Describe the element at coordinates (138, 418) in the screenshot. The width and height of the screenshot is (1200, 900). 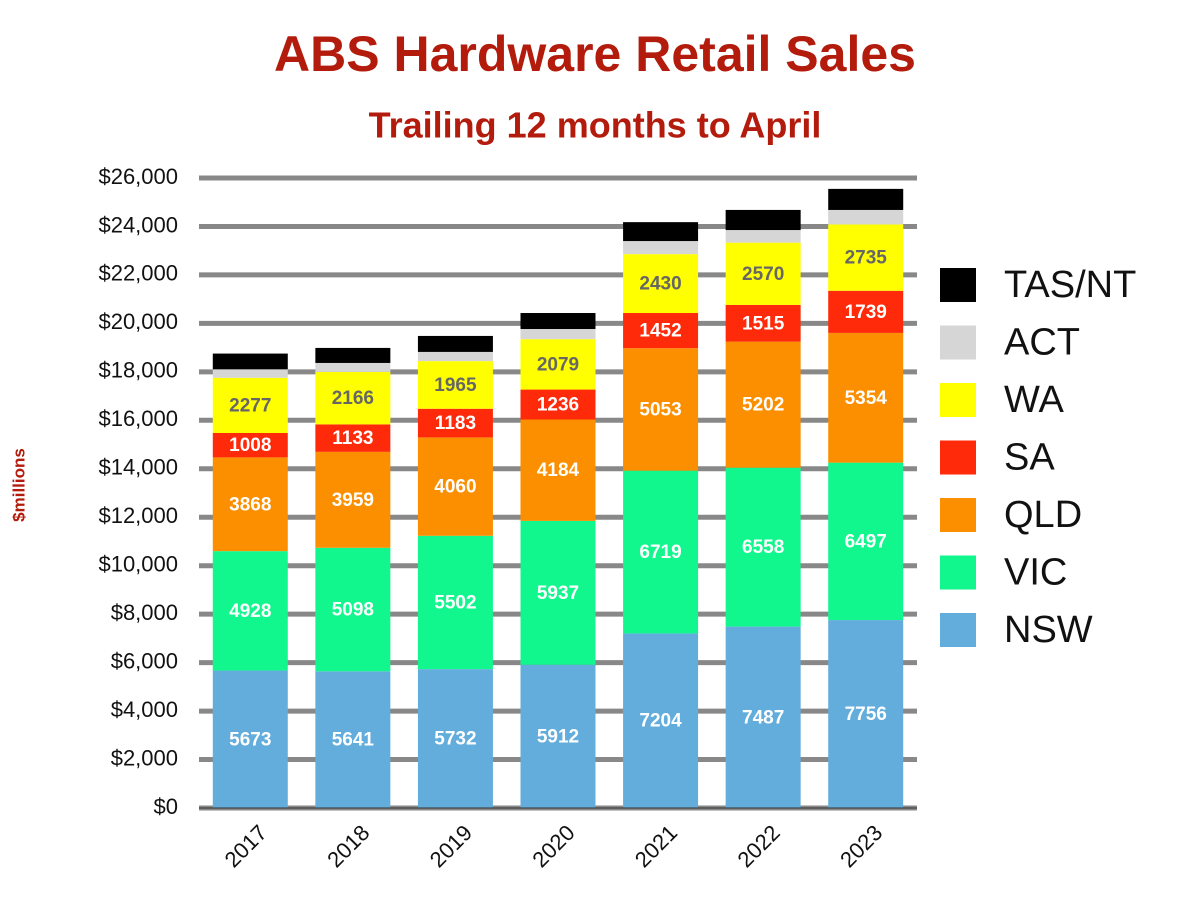
I see `y-tick-label: $16,000` at that location.